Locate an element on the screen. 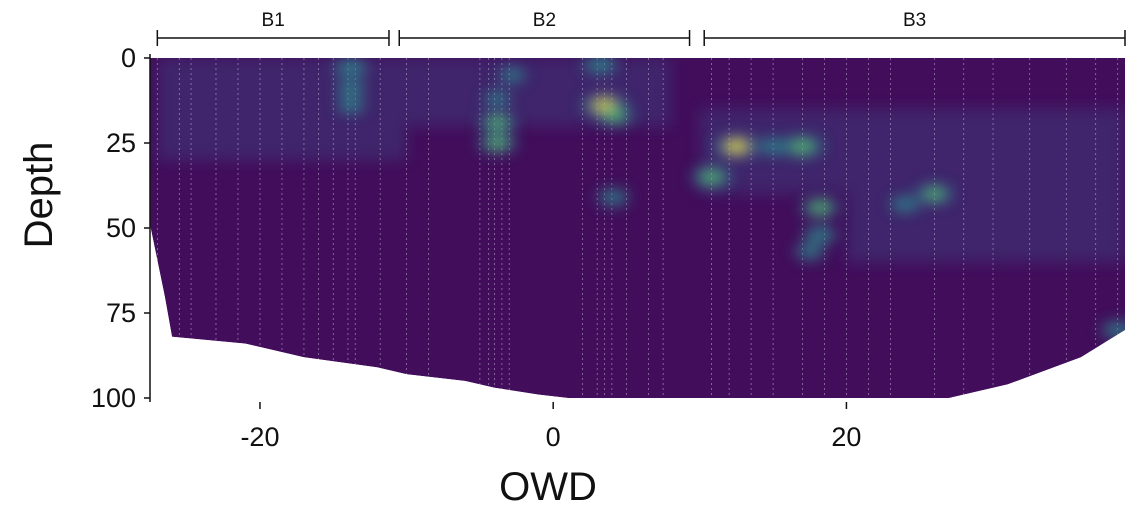 The height and width of the screenshot is (509, 1127). bracket-b3: B3 is located at coordinates (914, 28).